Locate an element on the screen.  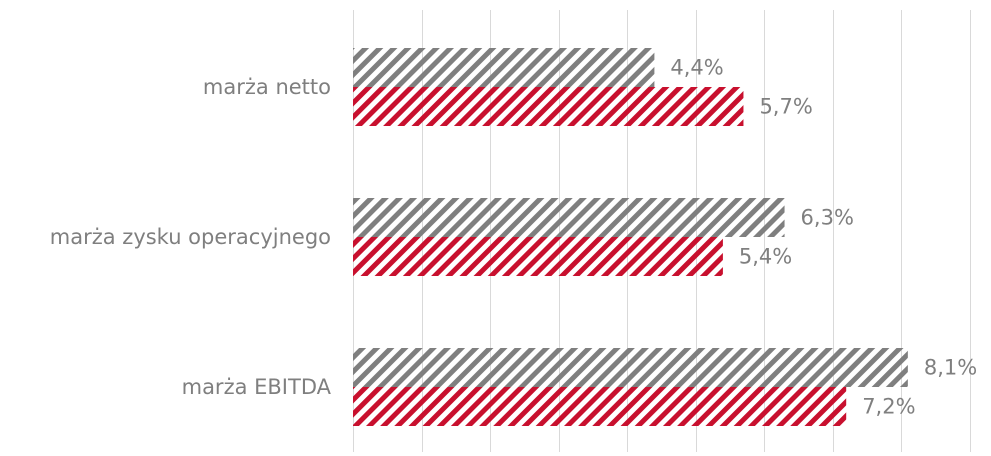
data-label: 4,4% is located at coordinates (696, 68).